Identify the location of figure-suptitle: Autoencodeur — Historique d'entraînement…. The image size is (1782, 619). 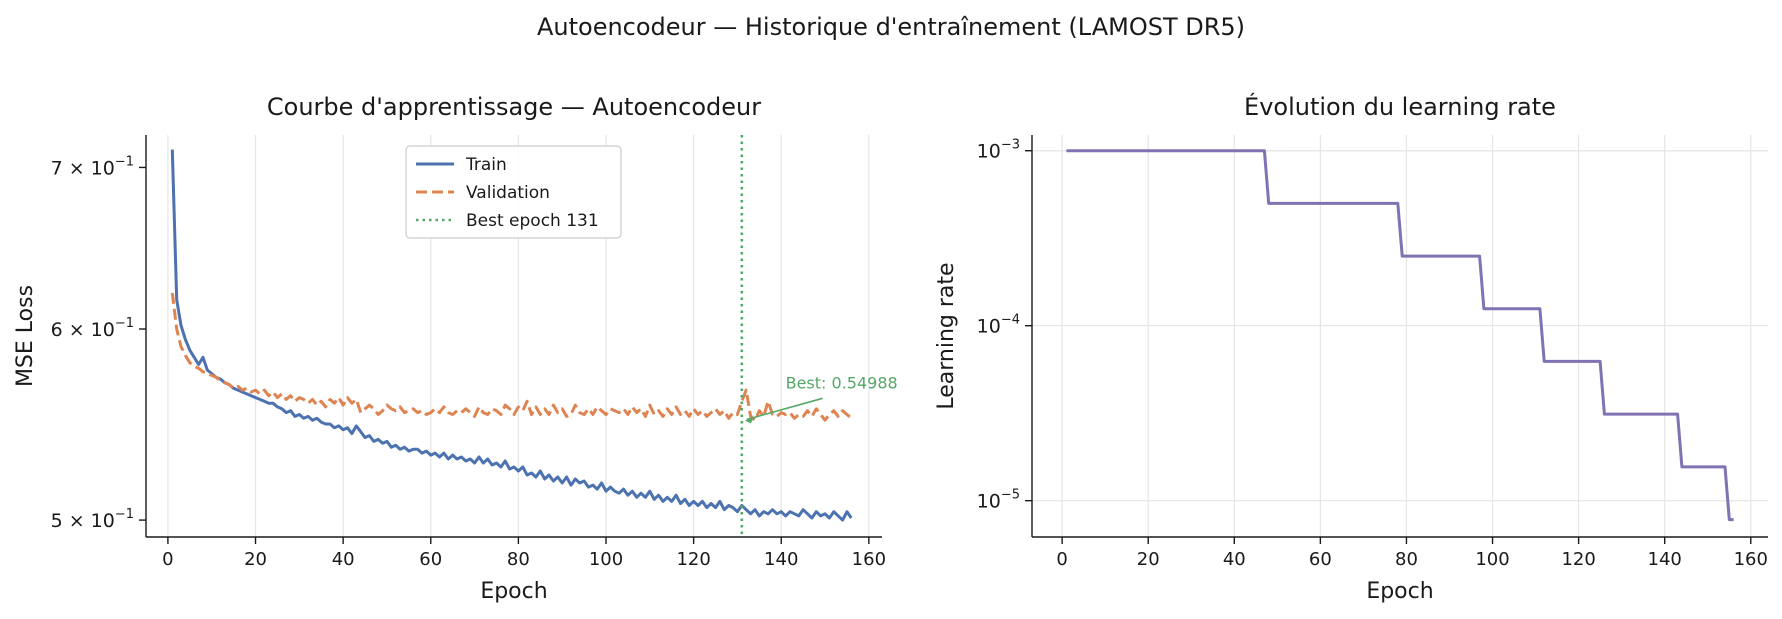
(891, 27).